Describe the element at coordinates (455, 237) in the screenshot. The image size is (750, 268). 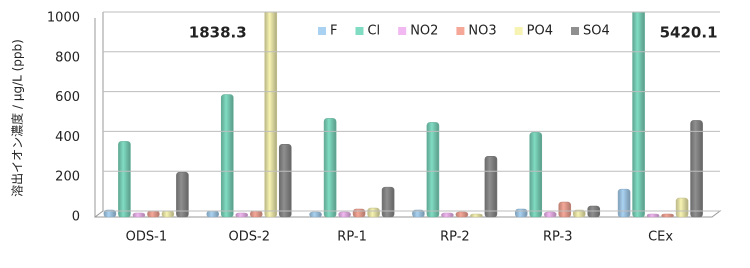
I see `x-tick-label: RP-2` at that location.